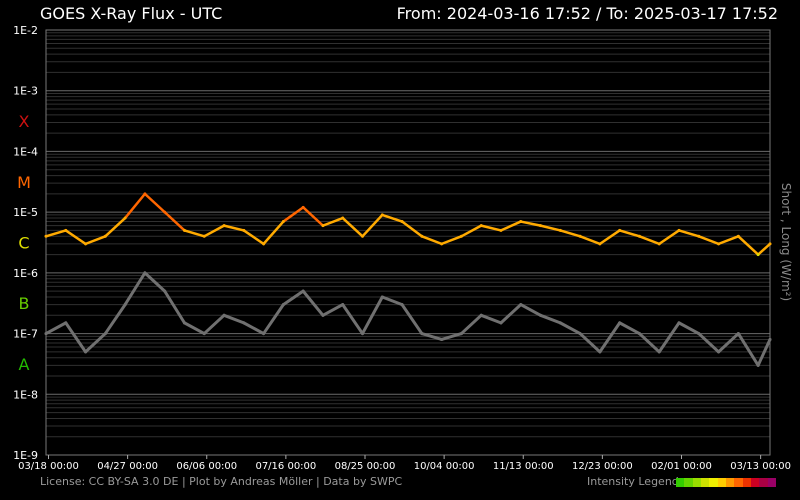 The width and height of the screenshot is (800, 500). Describe the element at coordinates (760, 466) in the screenshot. I see `x-tick-label: 03/13 00:00` at that location.